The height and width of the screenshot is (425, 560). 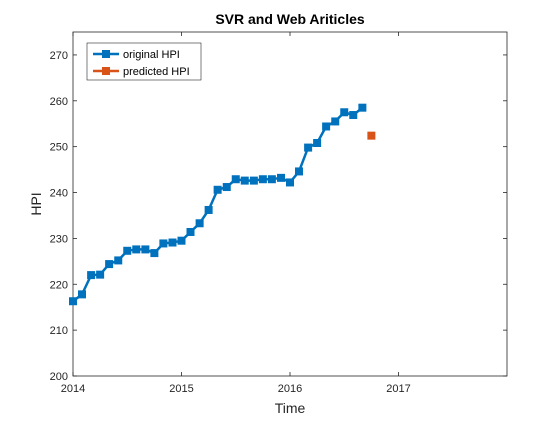 I want to click on y-tick-label: 220, so click(x=59, y=285).